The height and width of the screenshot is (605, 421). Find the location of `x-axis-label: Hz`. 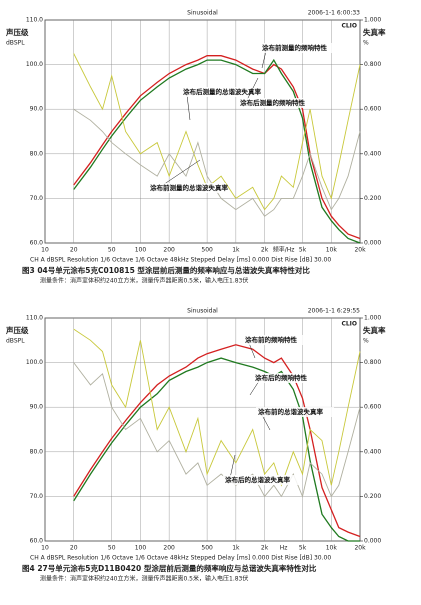

x-axis-label: Hz is located at coordinates (284, 548).